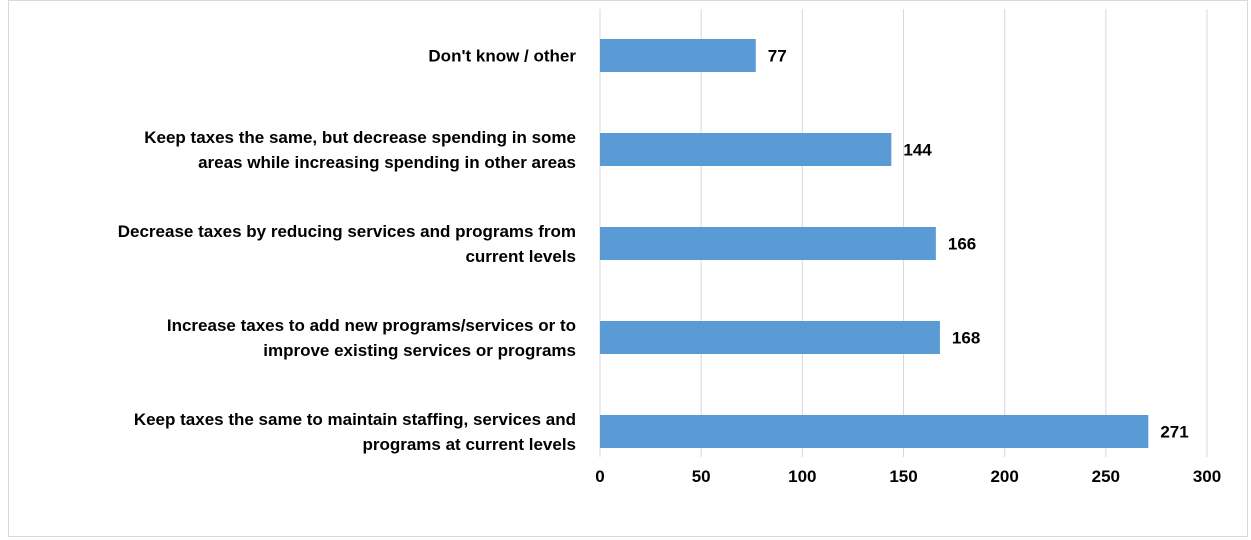 Image resolution: width=1251 pixels, height=540 pixels. Describe the element at coordinates (520, 256) in the screenshot. I see `category-label-line: current levels` at that location.